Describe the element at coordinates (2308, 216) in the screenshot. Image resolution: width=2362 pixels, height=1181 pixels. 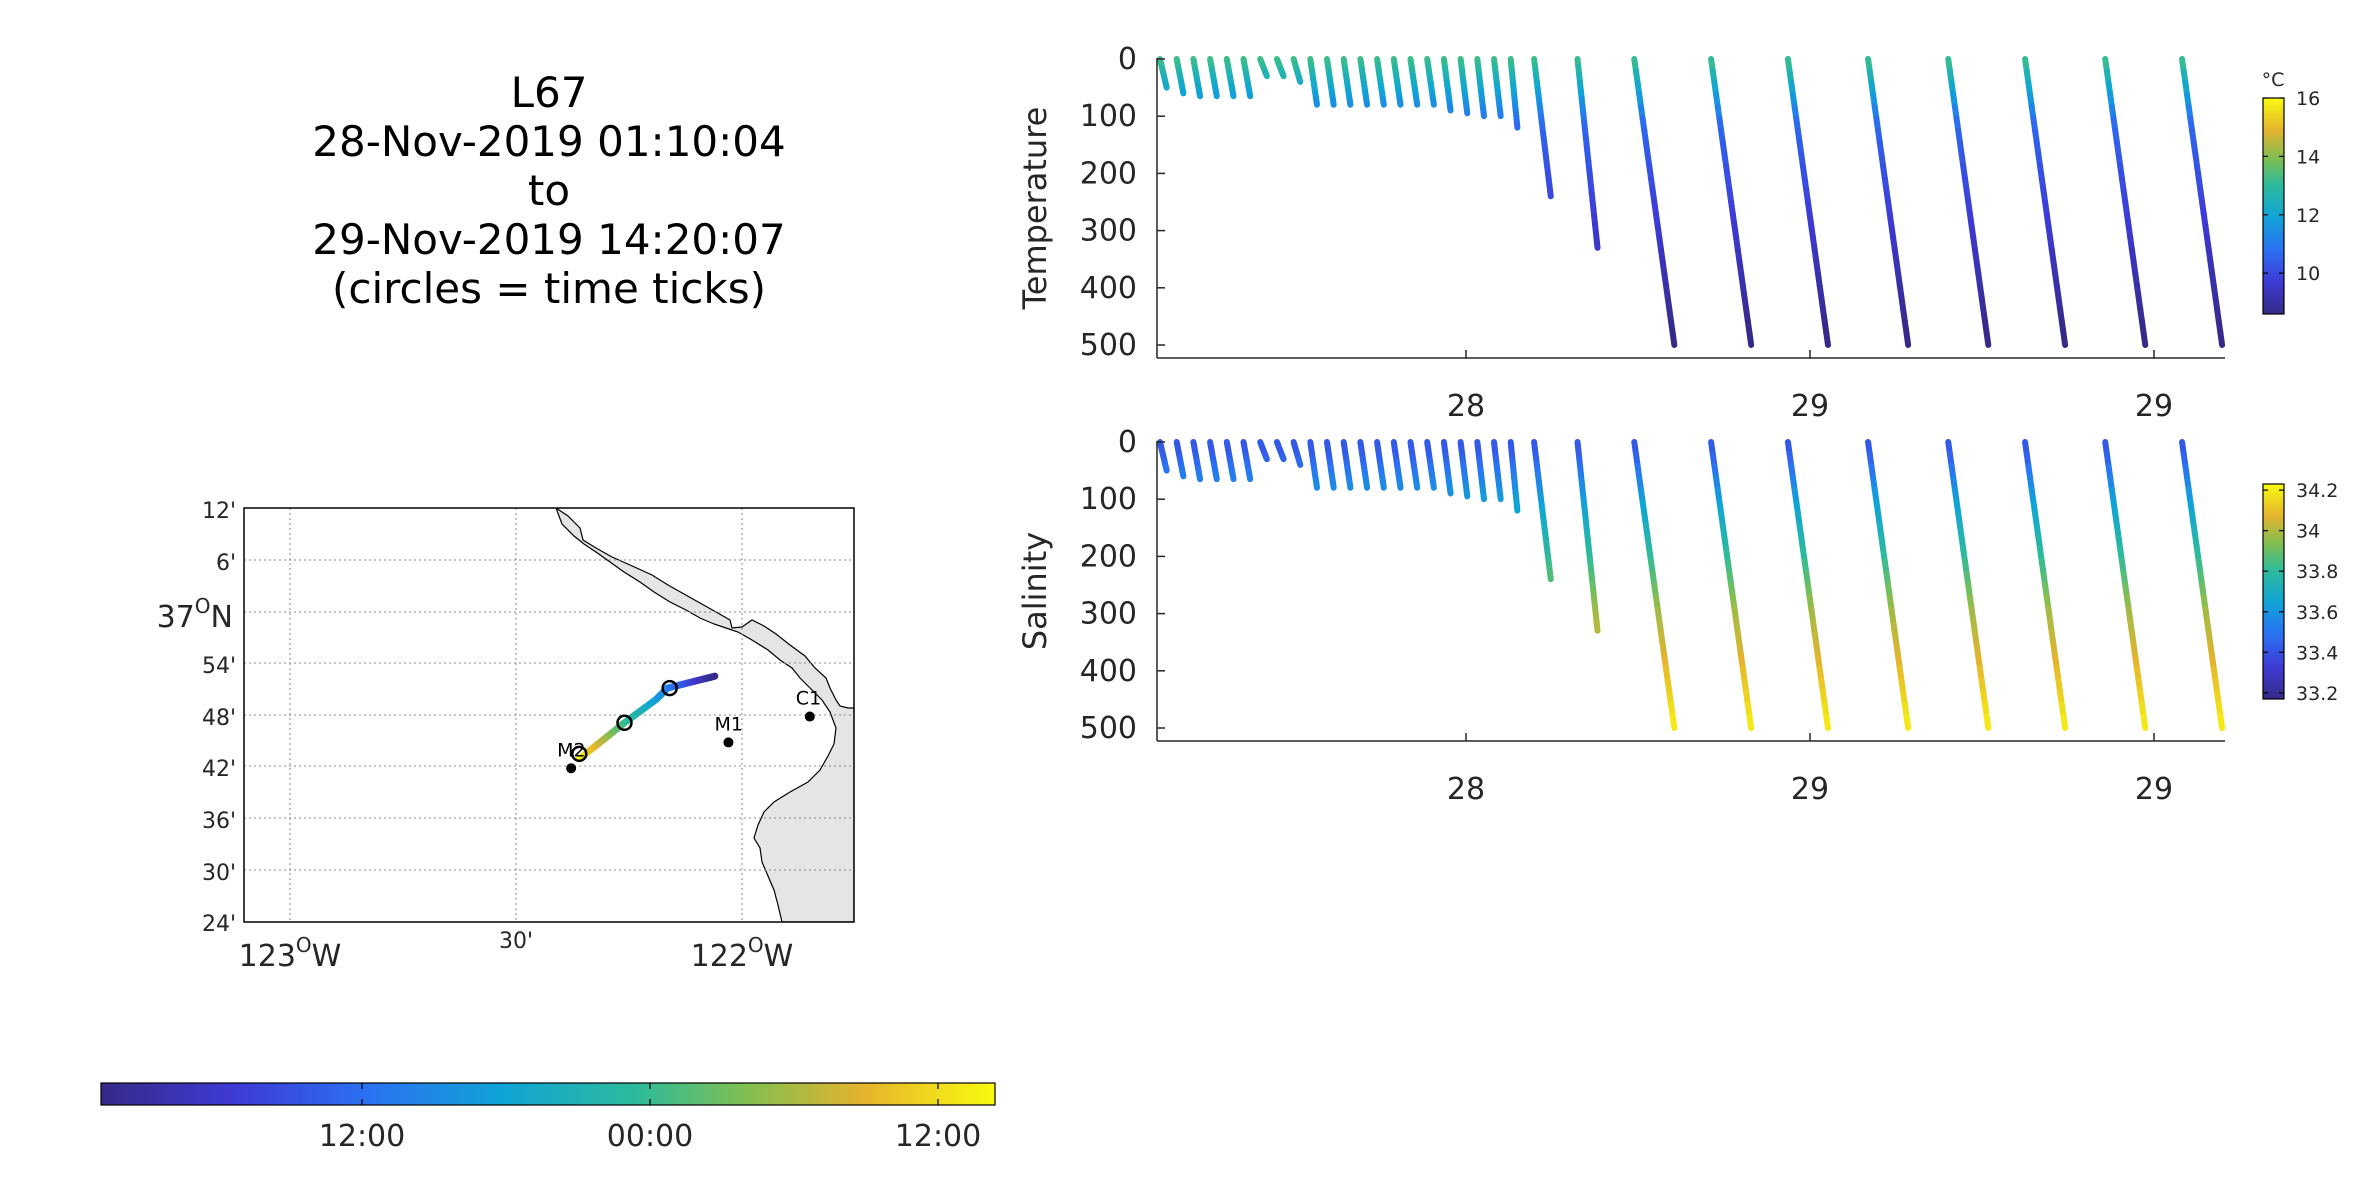
I see `colorbar-tick-label: 12` at that location.